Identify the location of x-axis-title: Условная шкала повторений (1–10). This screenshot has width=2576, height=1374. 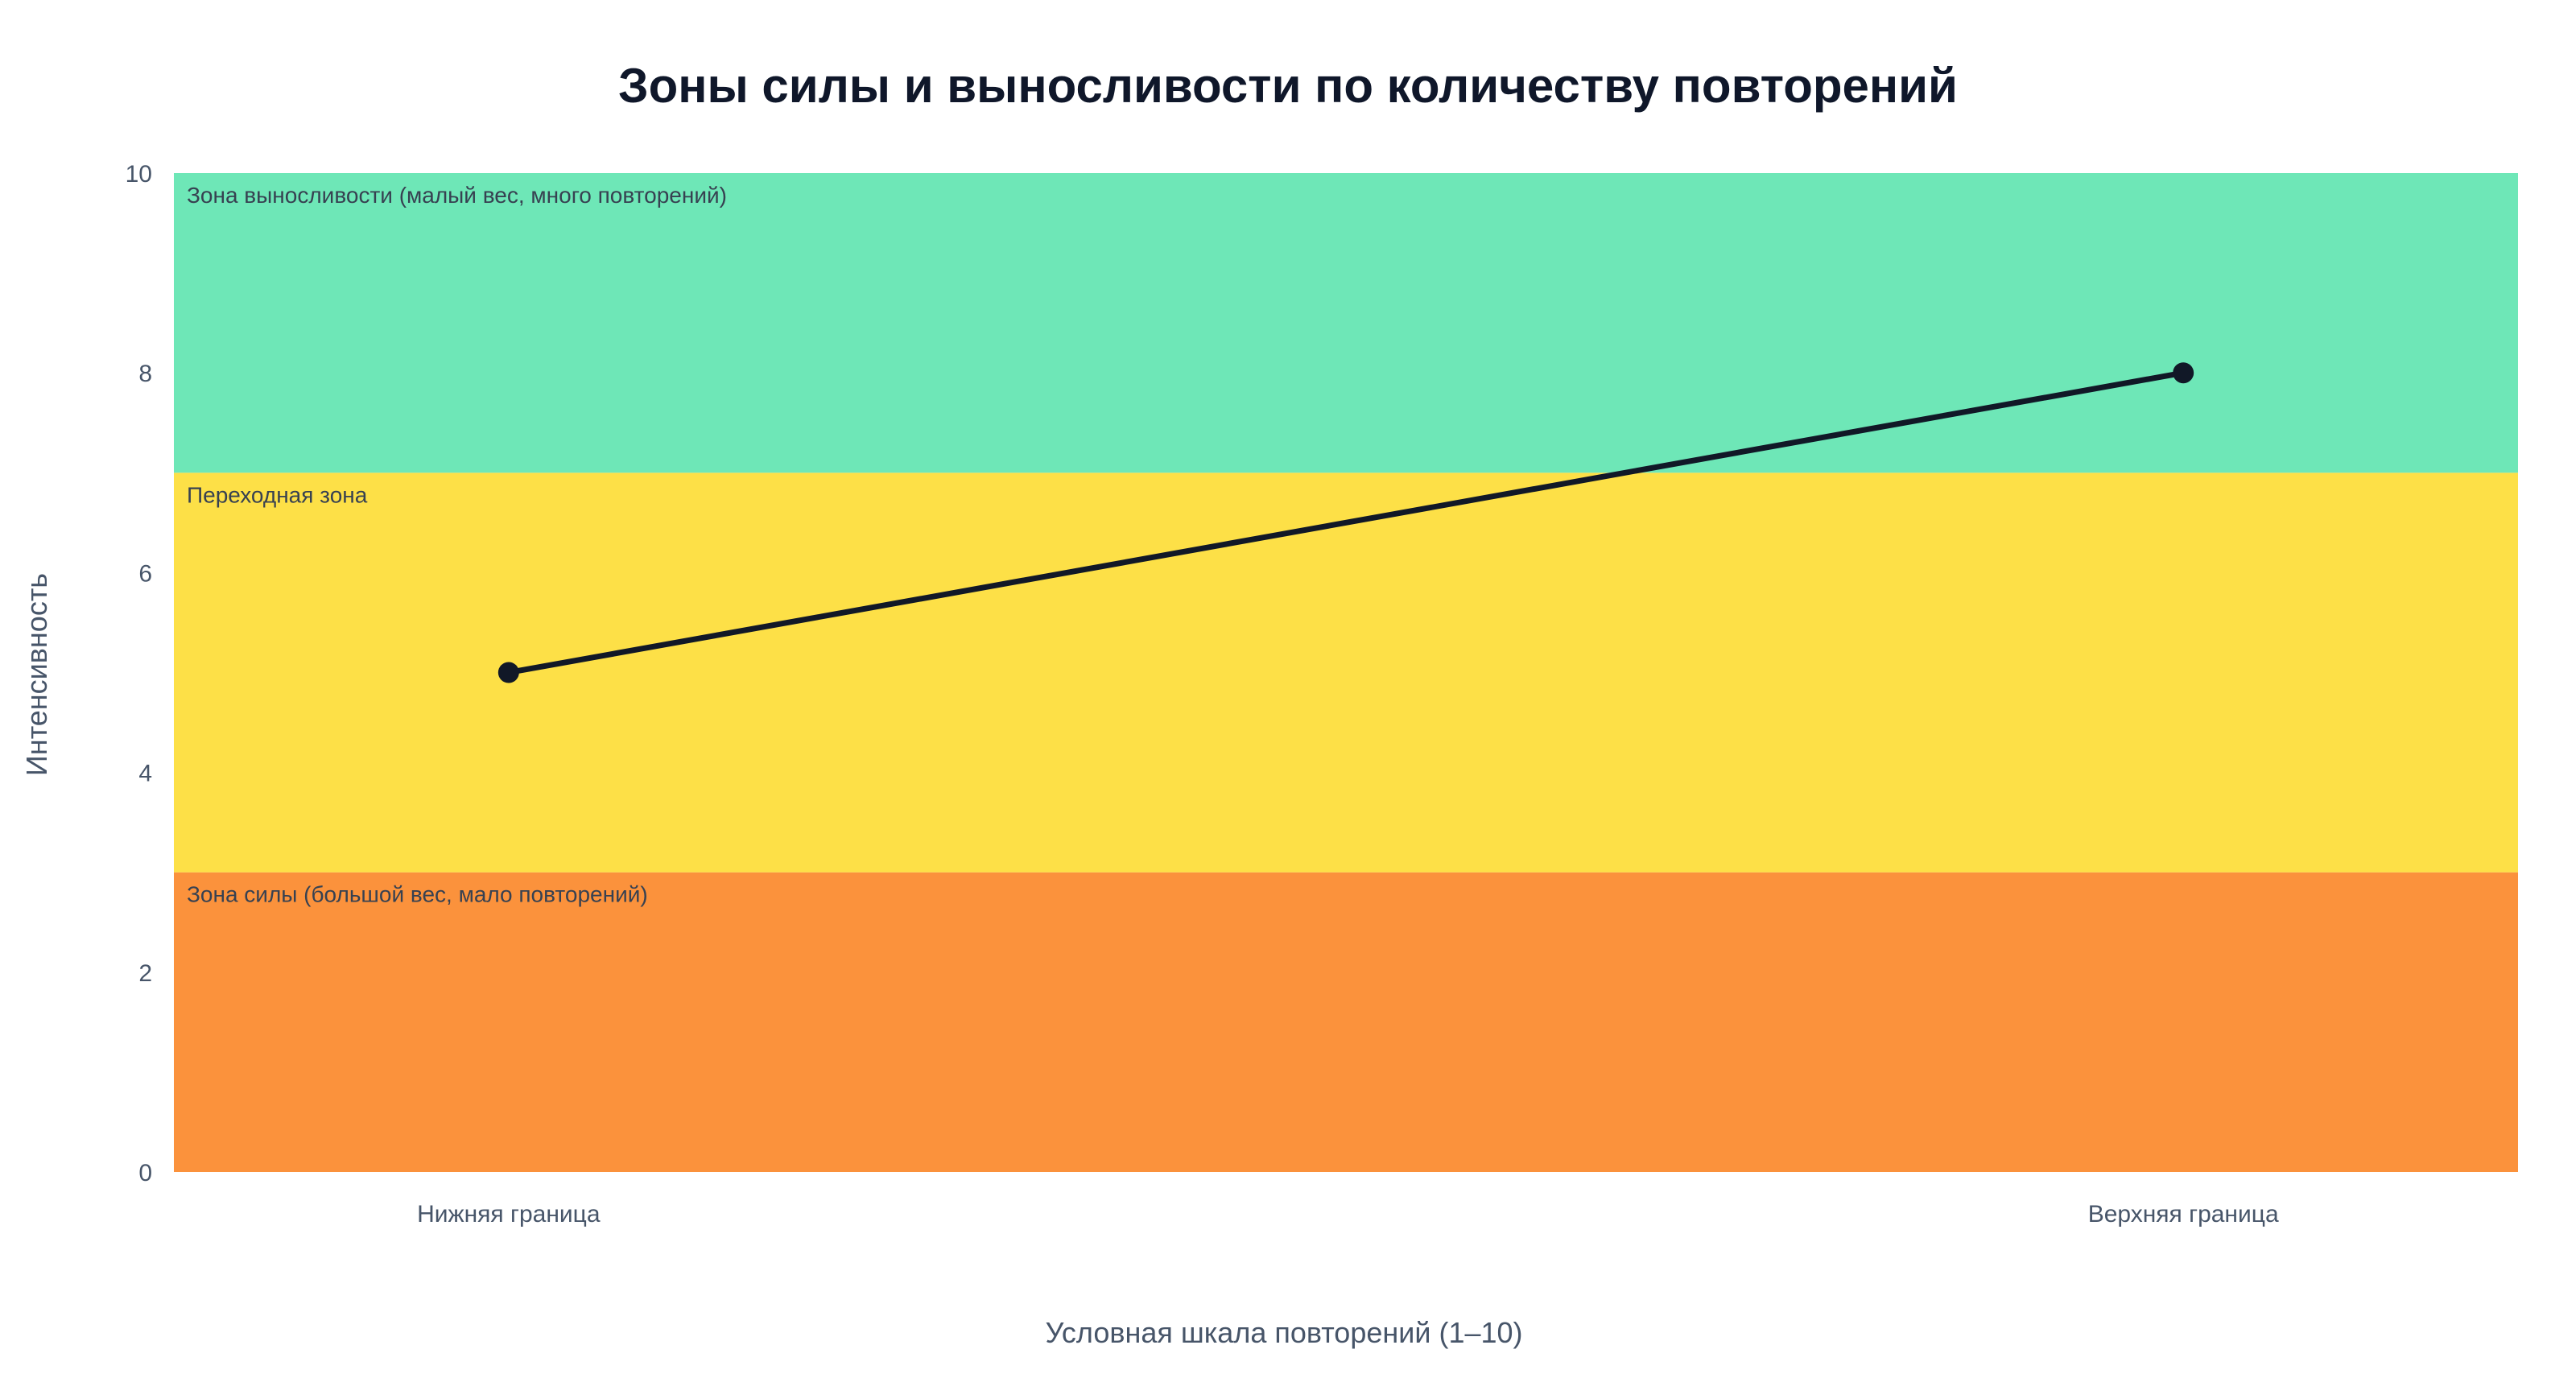
(1283, 1332).